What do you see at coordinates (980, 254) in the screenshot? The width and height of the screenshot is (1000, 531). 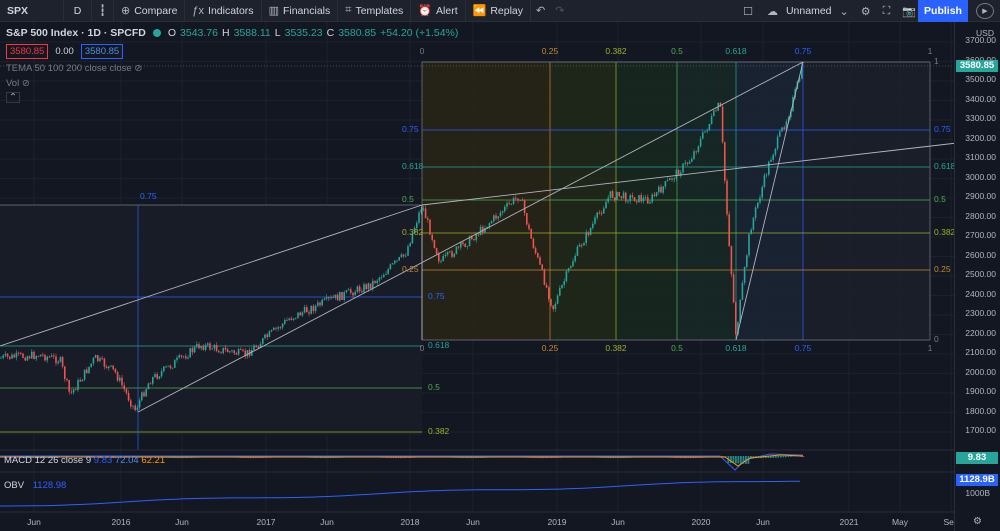 I see `price-tick-label: 2600.00` at bounding box center [980, 254].